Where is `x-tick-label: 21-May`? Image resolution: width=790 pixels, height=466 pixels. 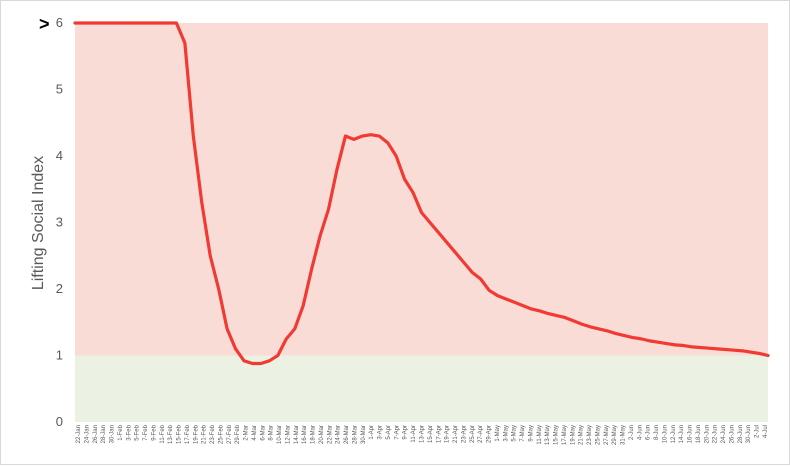 x-tick-label: 21-May is located at coordinates (582, 435).